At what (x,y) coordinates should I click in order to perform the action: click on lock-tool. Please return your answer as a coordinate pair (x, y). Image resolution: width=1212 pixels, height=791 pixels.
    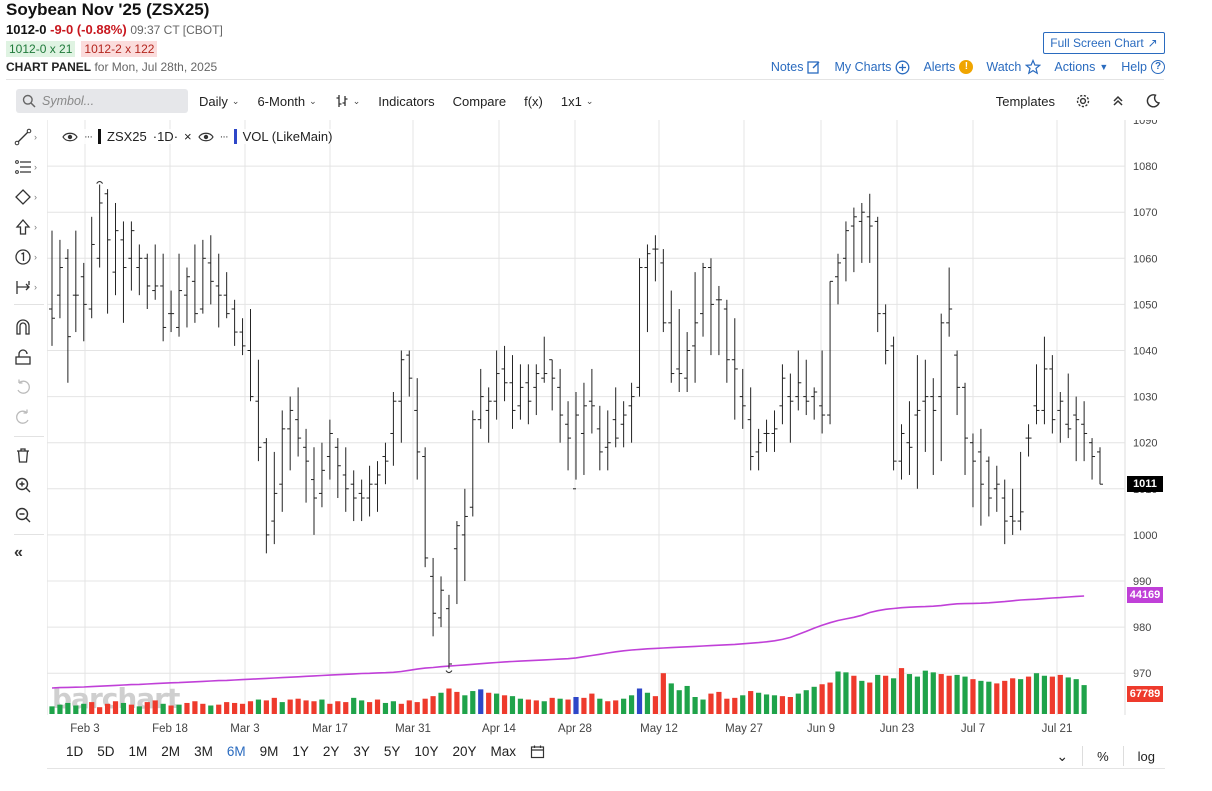
    Looking at the image, I should click on (30, 357).